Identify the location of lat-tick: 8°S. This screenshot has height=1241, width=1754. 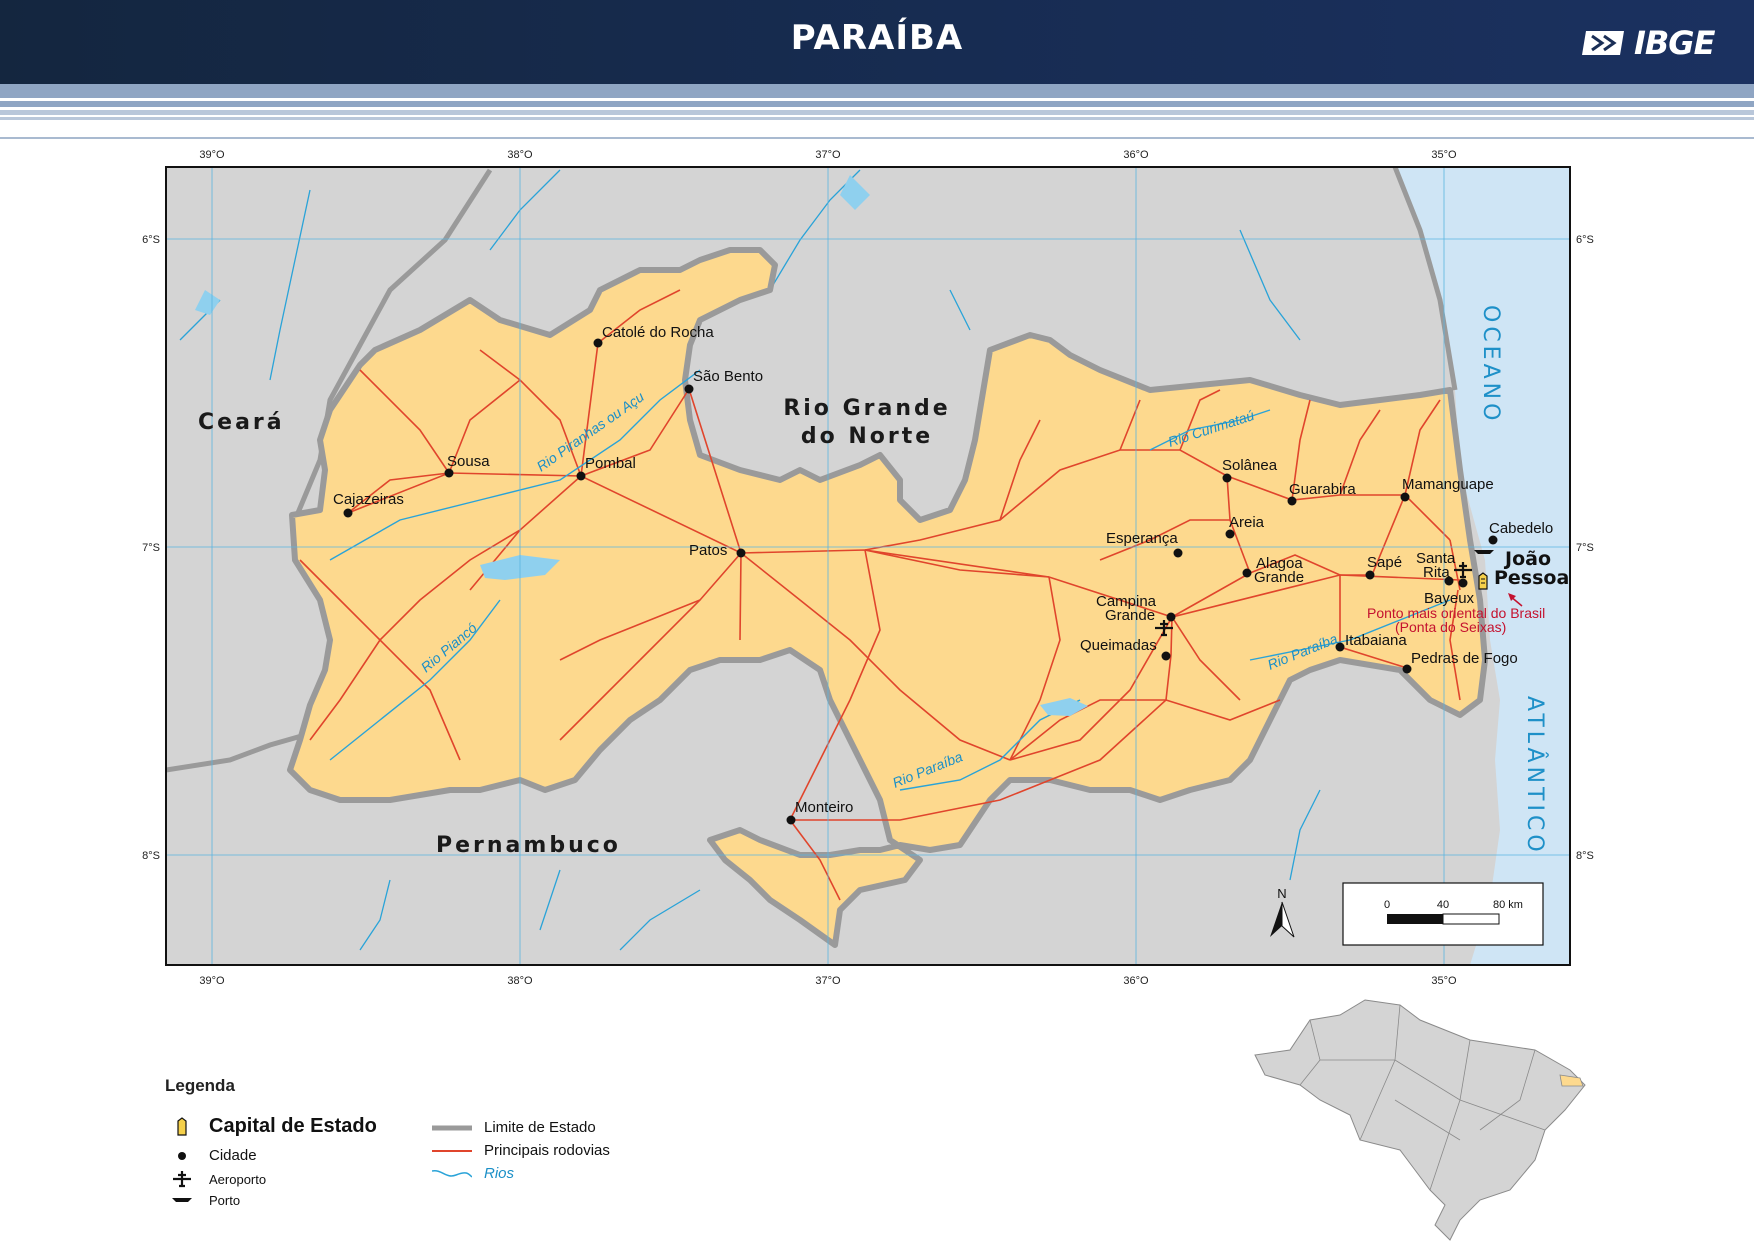
(1585, 856).